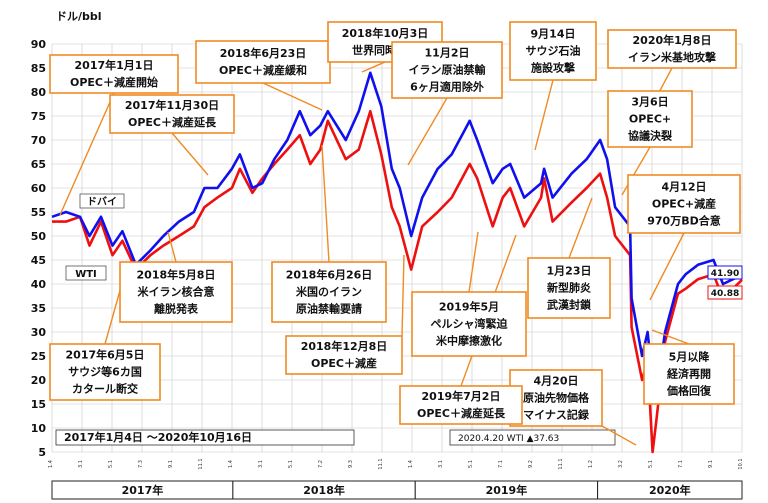 Image resolution: width=768 pixels, height=503 pixels. Describe the element at coordinates (39, 92) in the screenshot. I see `y-tick-label: 80` at that location.